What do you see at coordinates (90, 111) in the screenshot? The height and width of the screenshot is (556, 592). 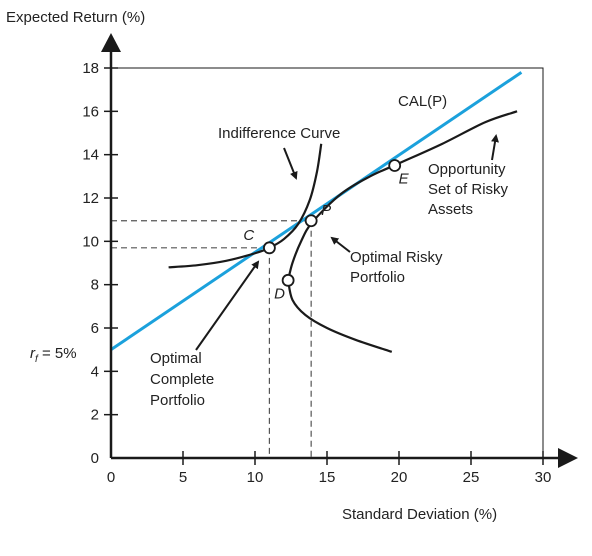 I see `y-tick-label: 16` at bounding box center [90, 111].